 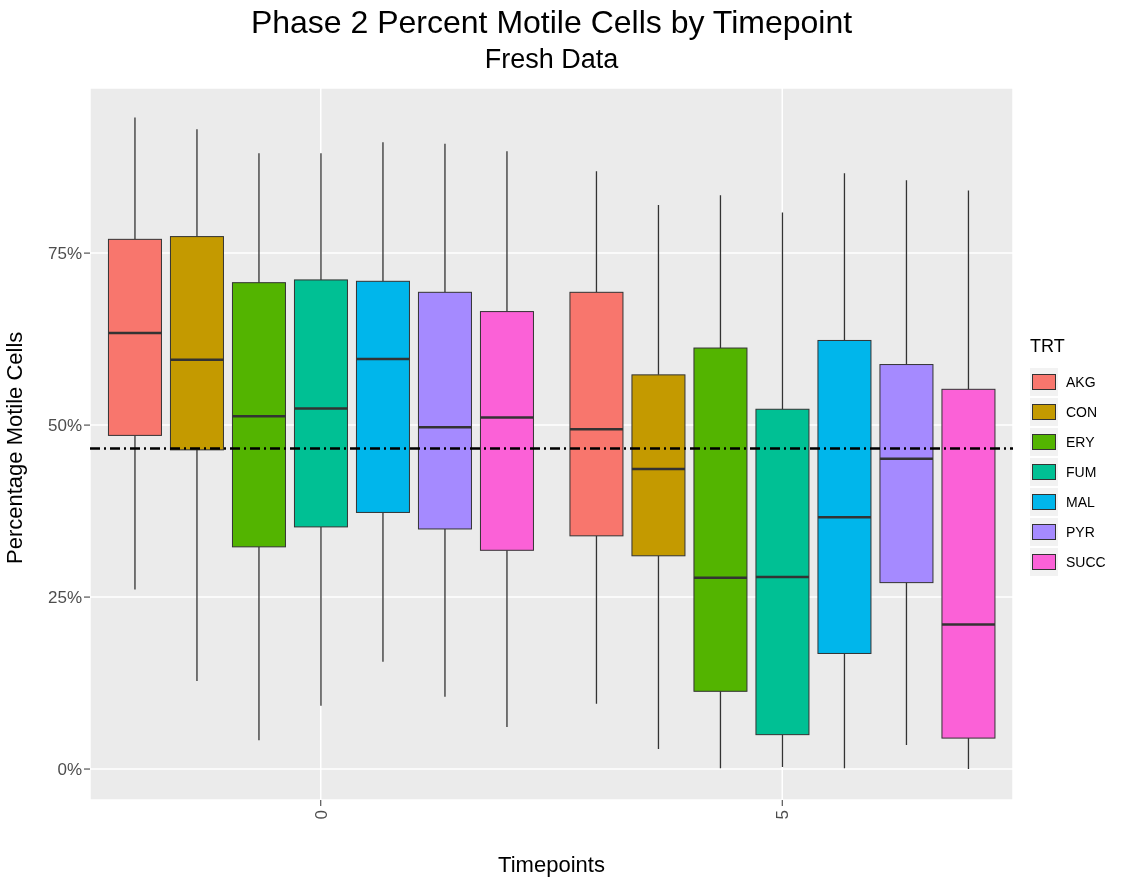 I want to click on legend-label: PYR, so click(x=1080, y=532).